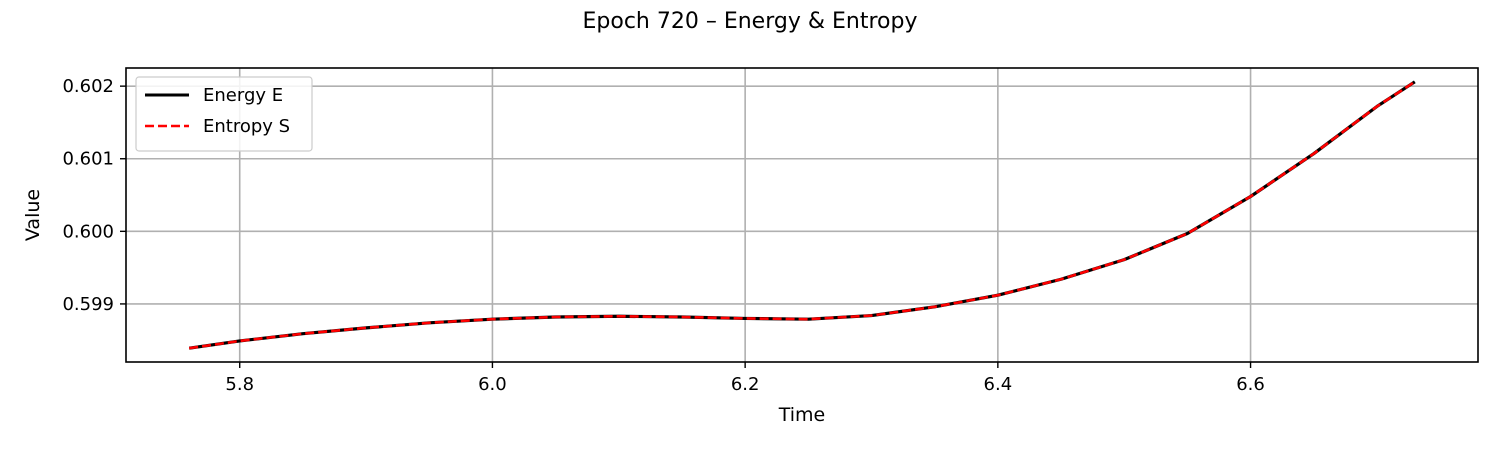 The width and height of the screenshot is (1500, 450). Describe the element at coordinates (246, 126) in the screenshot. I see `legend-label: Entropy S` at that location.